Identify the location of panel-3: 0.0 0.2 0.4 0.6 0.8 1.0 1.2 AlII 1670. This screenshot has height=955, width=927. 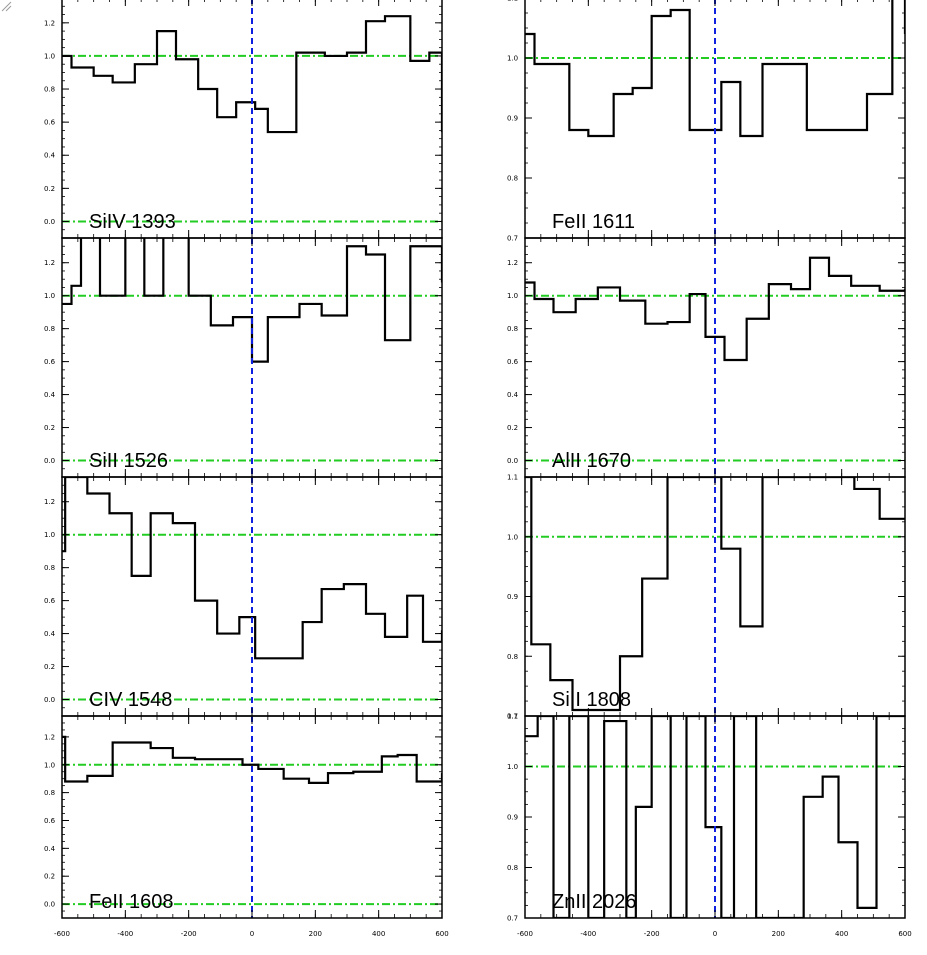
(706, 357).